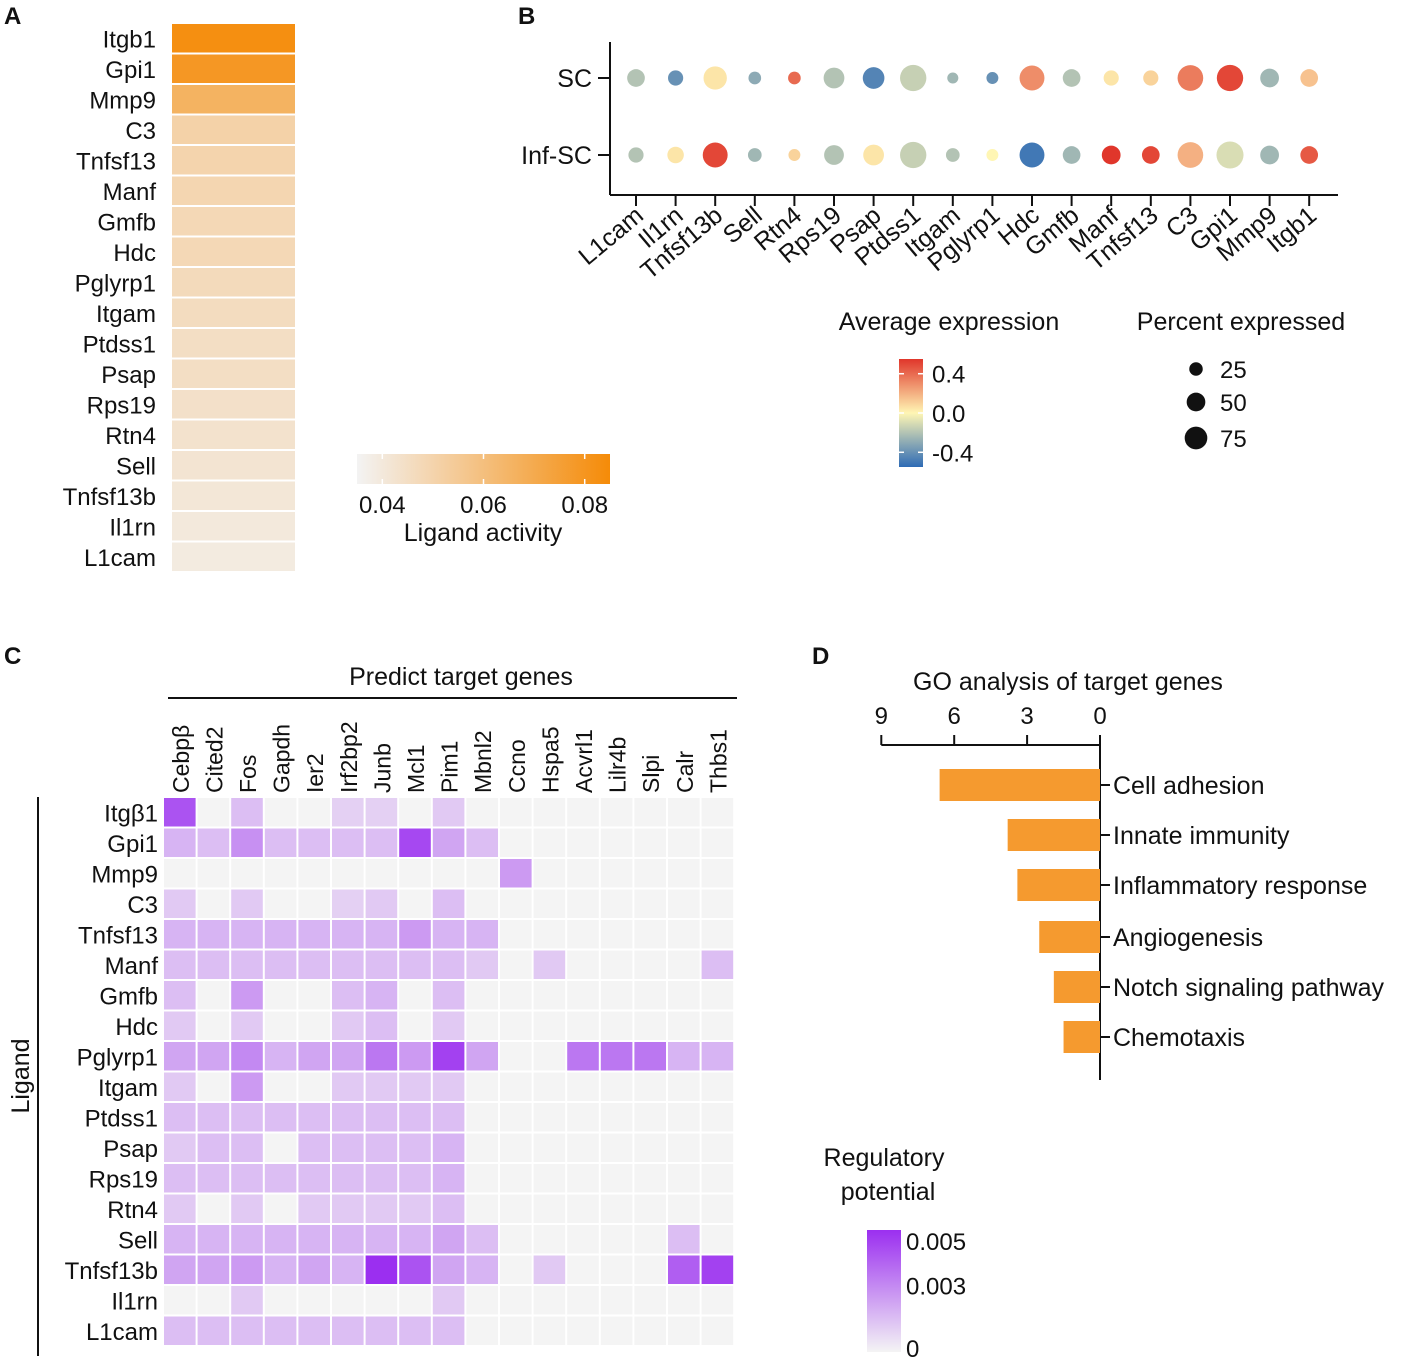  What do you see at coordinates (675, 155) in the screenshot?
I see `dot-inf-sc-il1rn` at bounding box center [675, 155].